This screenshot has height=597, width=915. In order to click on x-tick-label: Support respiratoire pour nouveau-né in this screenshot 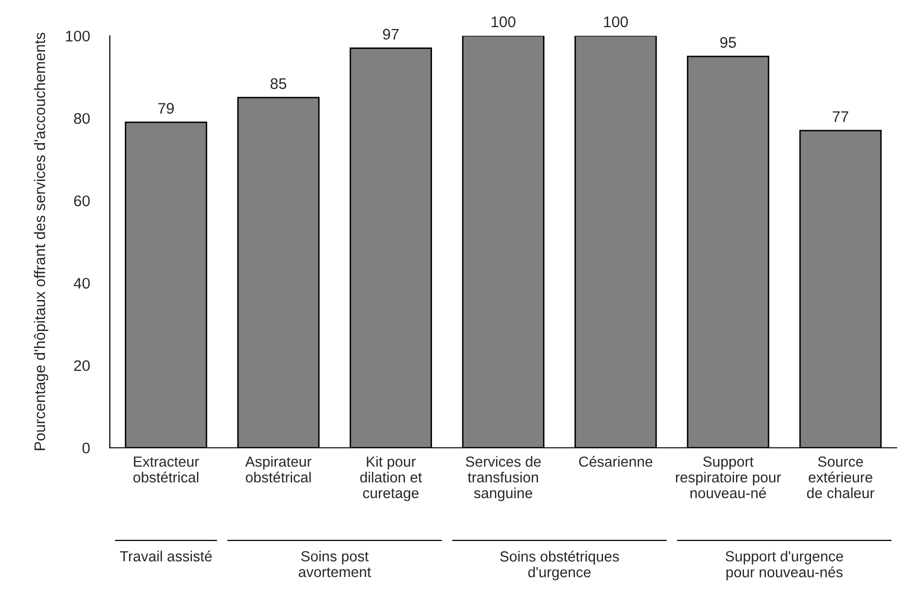, I will do `click(728, 477)`.